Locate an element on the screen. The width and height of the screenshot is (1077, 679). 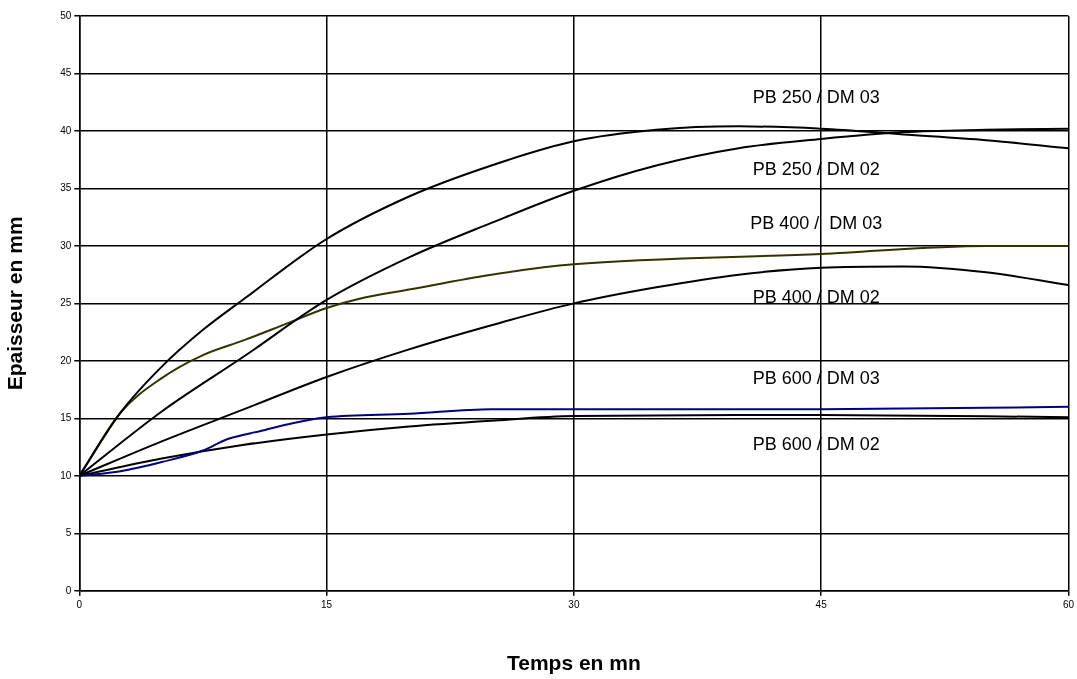
y-axis-title: Epaisseur en mm is located at coordinates (15, 303).